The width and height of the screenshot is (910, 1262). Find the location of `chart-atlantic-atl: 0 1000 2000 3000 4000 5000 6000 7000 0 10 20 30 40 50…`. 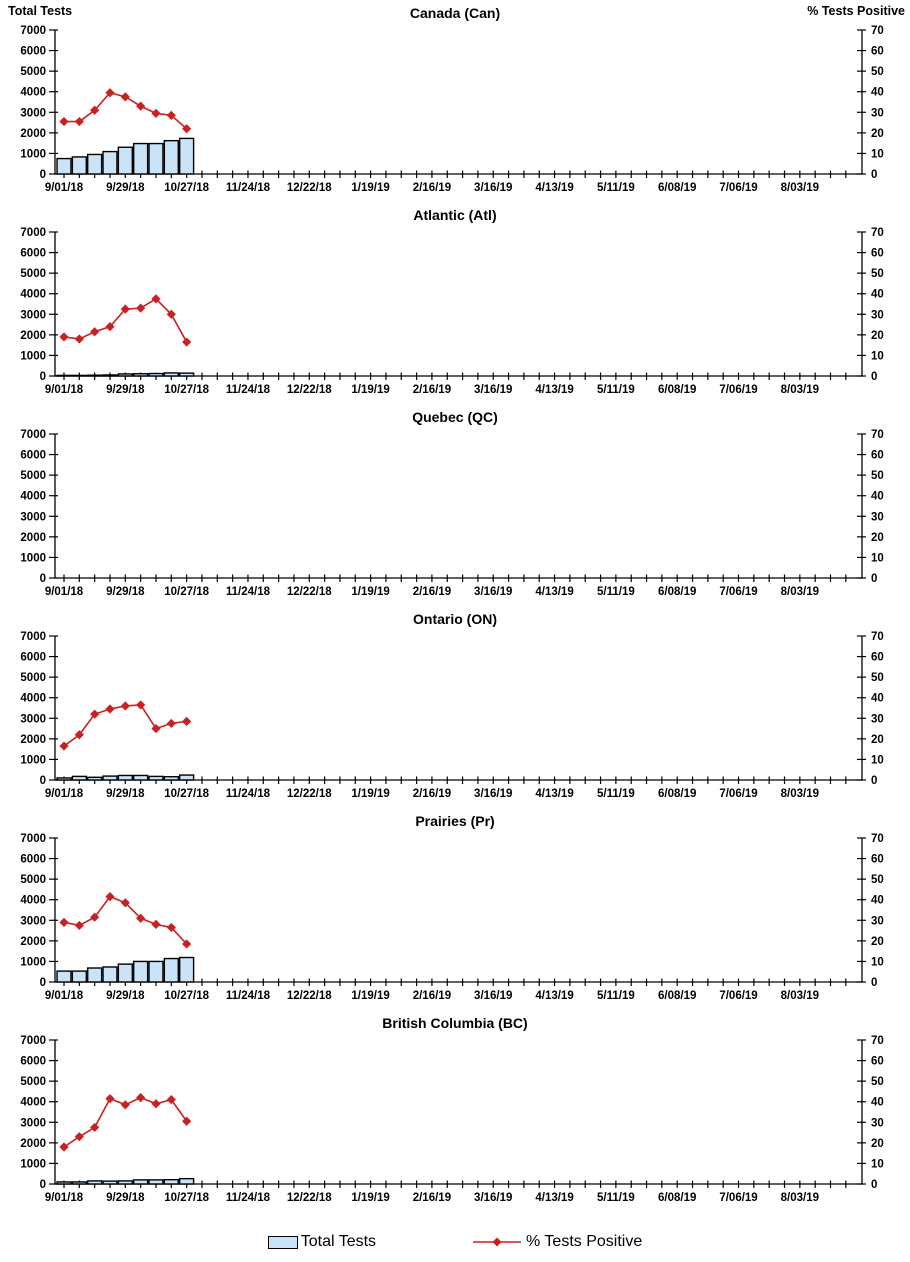

chart-atlantic-atl: 0 1000 2000 3000 4000 5000 6000 7000 0 10 20 30 40 50… is located at coordinates (452, 311).